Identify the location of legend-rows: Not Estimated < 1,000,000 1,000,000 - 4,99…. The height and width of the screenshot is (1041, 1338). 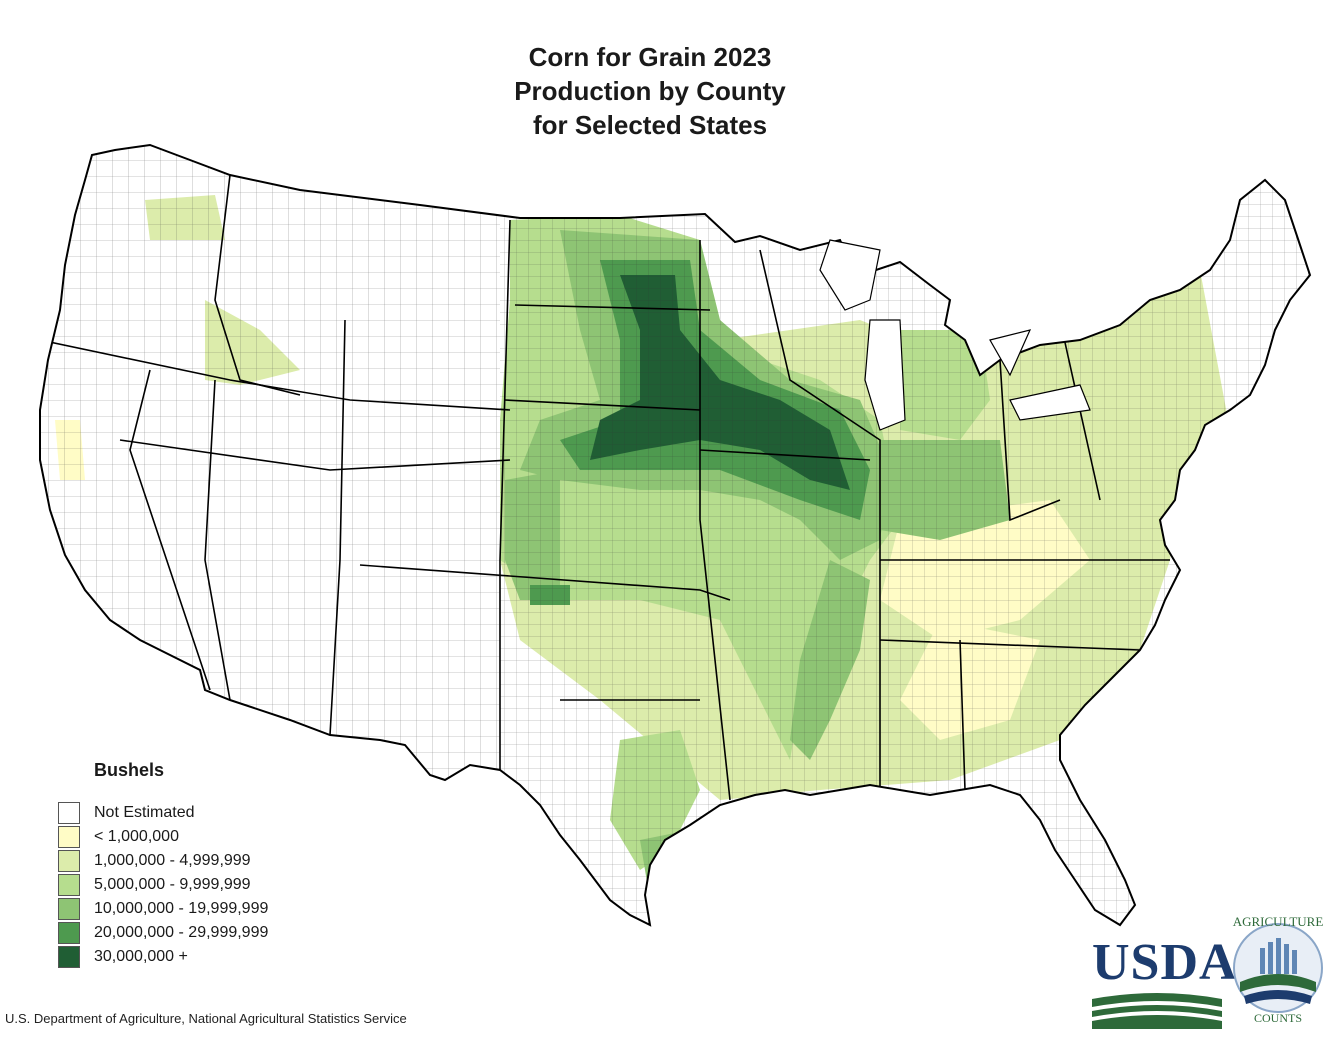
(163, 885).